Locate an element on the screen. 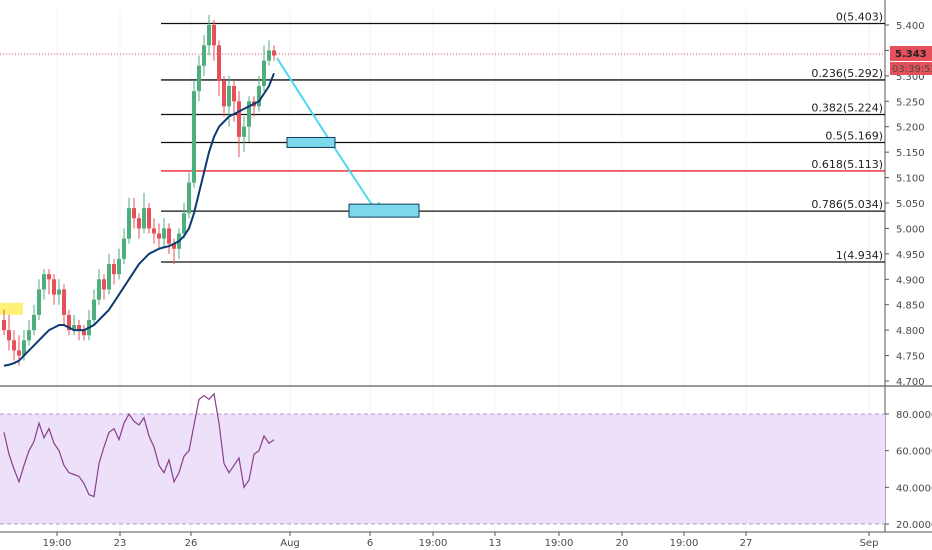 The height and width of the screenshot is (550, 932). projection-path is located at coordinates (326, 134).